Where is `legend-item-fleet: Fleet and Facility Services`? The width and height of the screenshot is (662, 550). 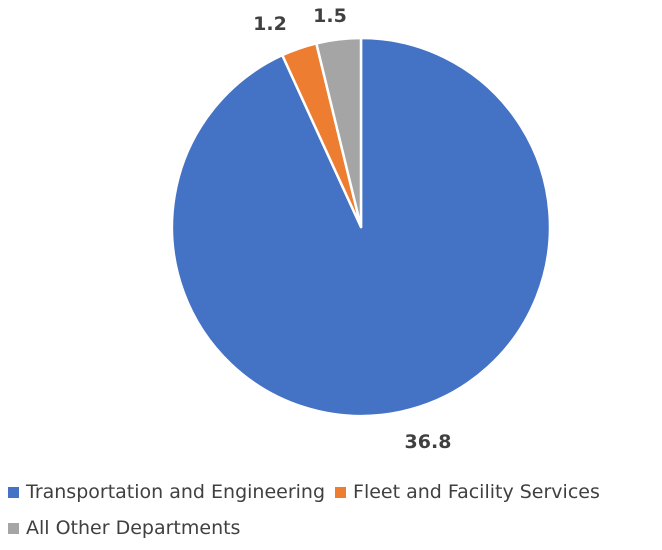 legend-item-fleet: Fleet and Facility Services is located at coordinates (467, 492).